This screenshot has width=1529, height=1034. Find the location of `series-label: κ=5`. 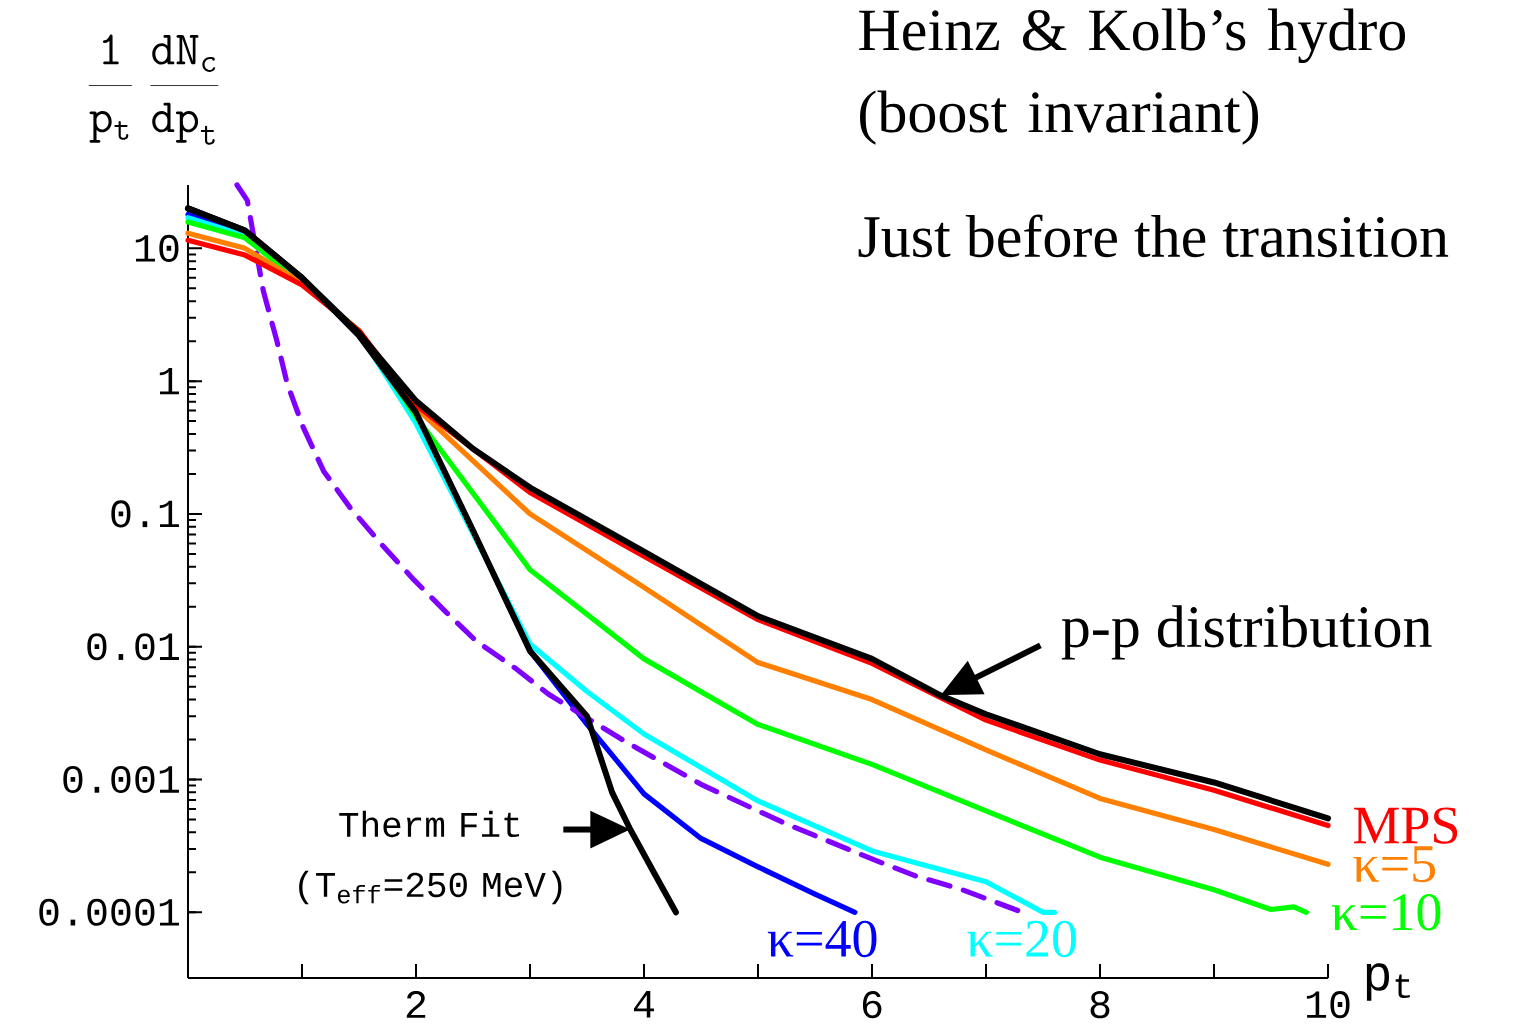

series-label: κ=5 is located at coordinates (1394, 864).